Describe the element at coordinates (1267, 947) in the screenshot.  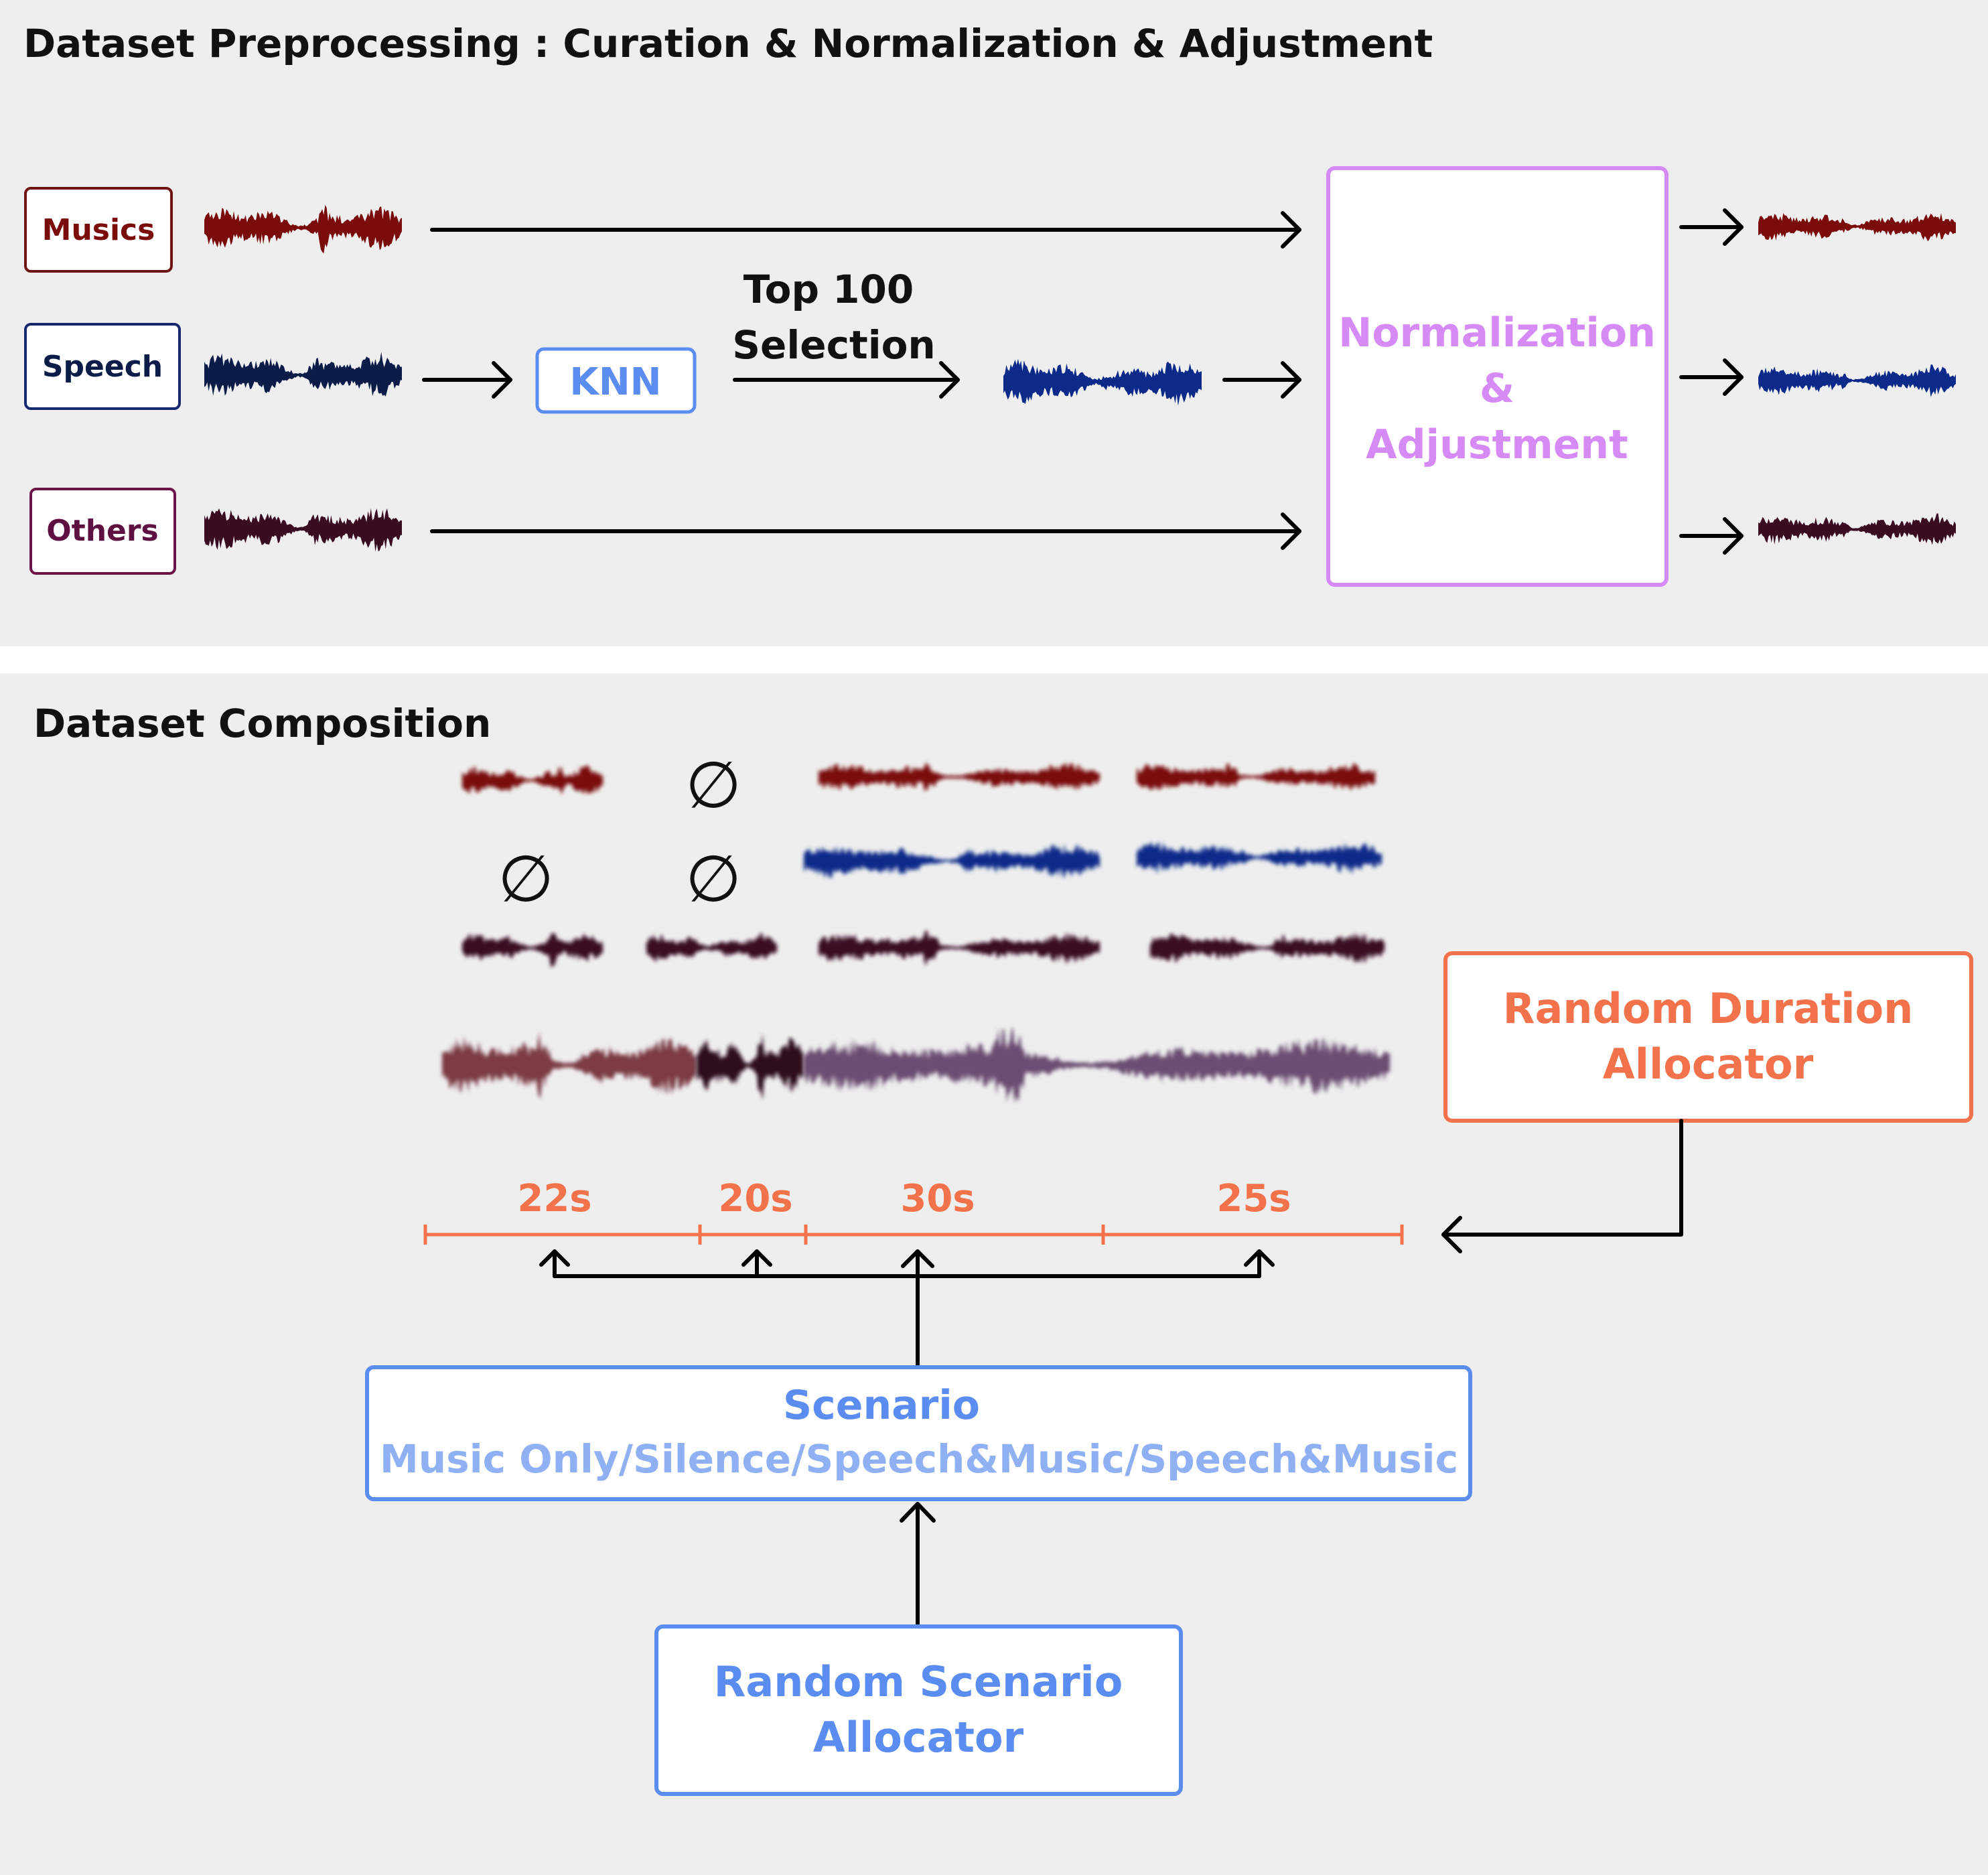
I see `segment4-others-waveform` at that location.